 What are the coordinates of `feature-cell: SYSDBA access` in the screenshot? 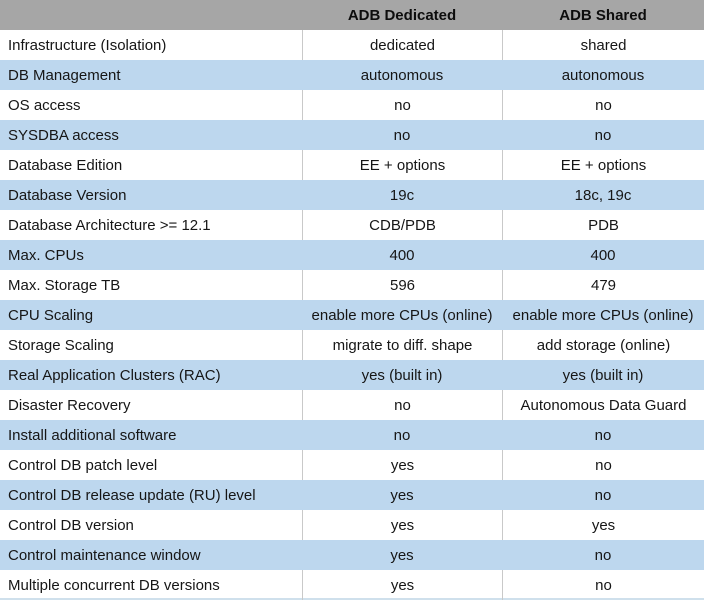 It's located at (63, 135).